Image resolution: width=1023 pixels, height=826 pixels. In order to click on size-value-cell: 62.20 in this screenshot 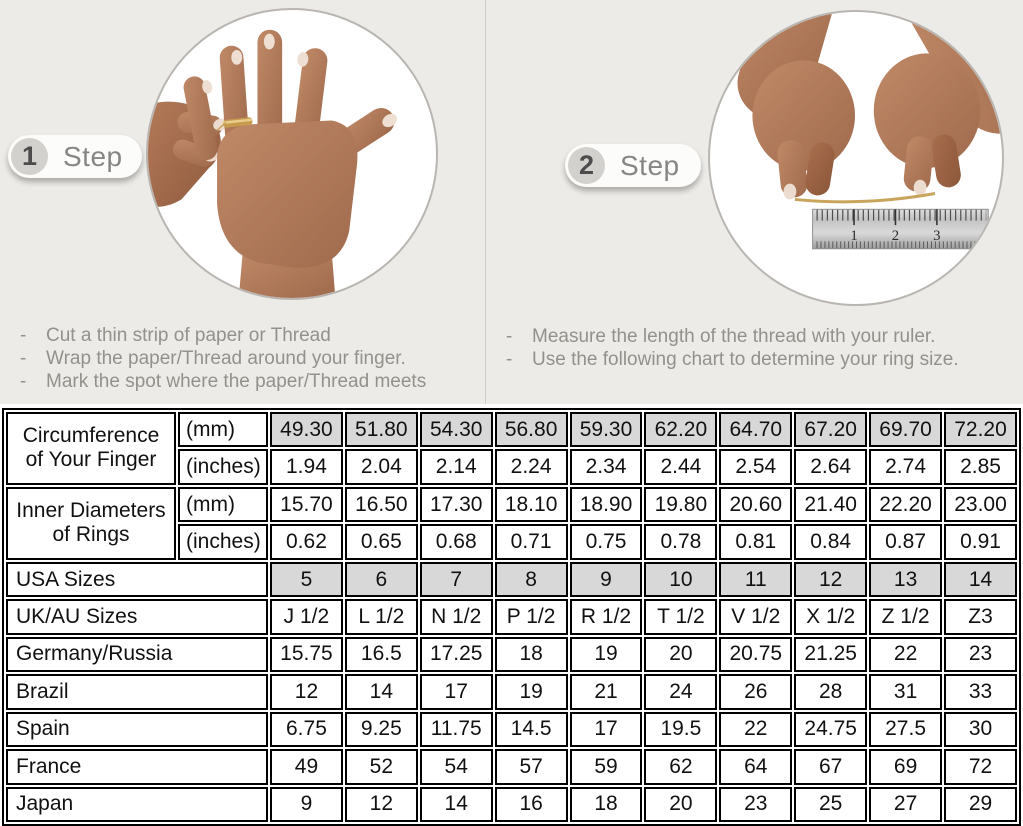, I will do `click(681, 430)`.